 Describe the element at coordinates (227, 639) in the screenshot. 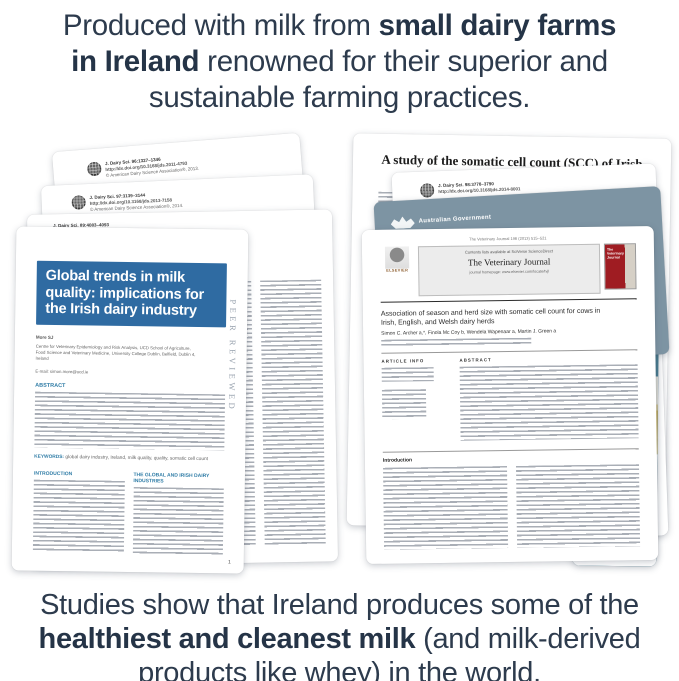

I see `footline-l2-bold: healthiest and cleanest milk` at that location.